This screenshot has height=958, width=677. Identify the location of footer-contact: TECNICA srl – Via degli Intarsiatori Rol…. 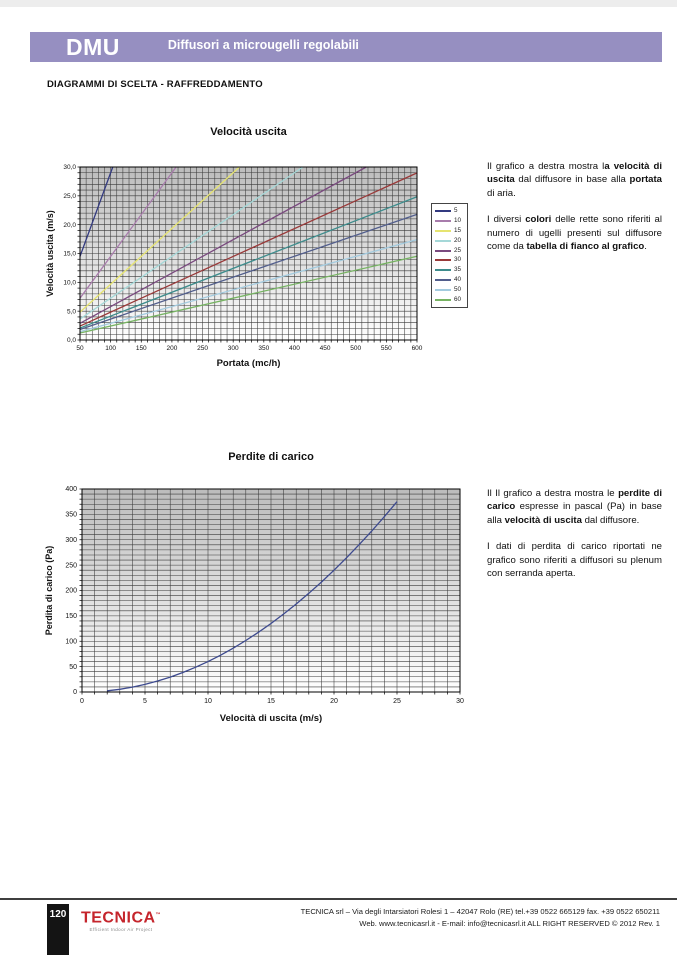
(480, 917).